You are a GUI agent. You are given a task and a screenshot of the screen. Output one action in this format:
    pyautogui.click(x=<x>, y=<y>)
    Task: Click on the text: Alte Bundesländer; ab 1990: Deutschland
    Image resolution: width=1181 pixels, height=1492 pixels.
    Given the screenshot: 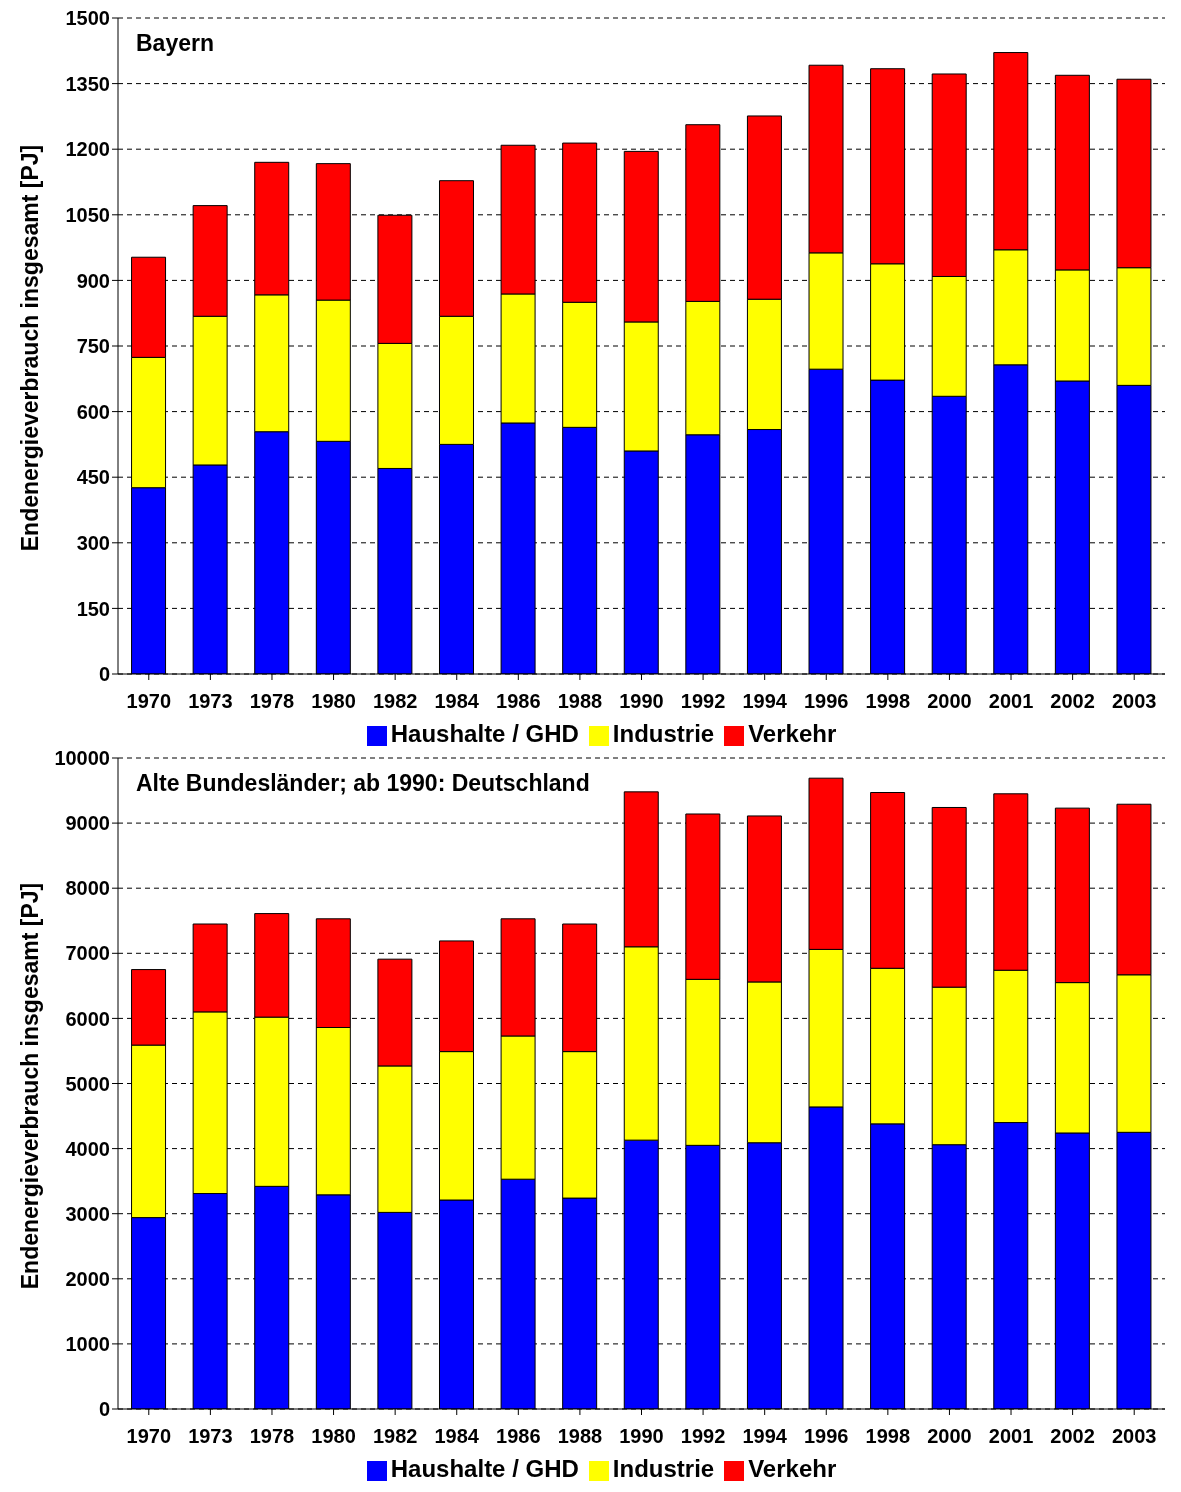 What is the action you would take?
    pyautogui.click(x=363, y=783)
    